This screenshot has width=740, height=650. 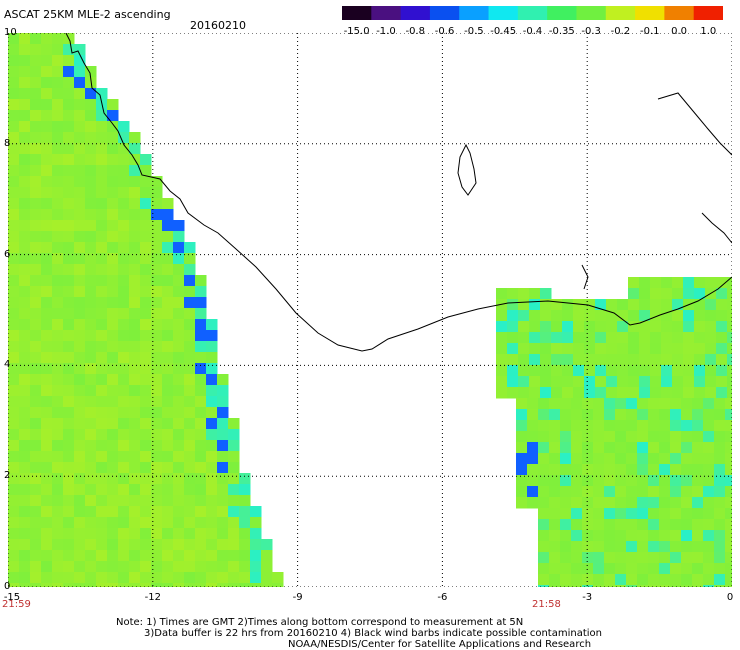 I want to click on colorbar-segment, so click(x=620, y=13).